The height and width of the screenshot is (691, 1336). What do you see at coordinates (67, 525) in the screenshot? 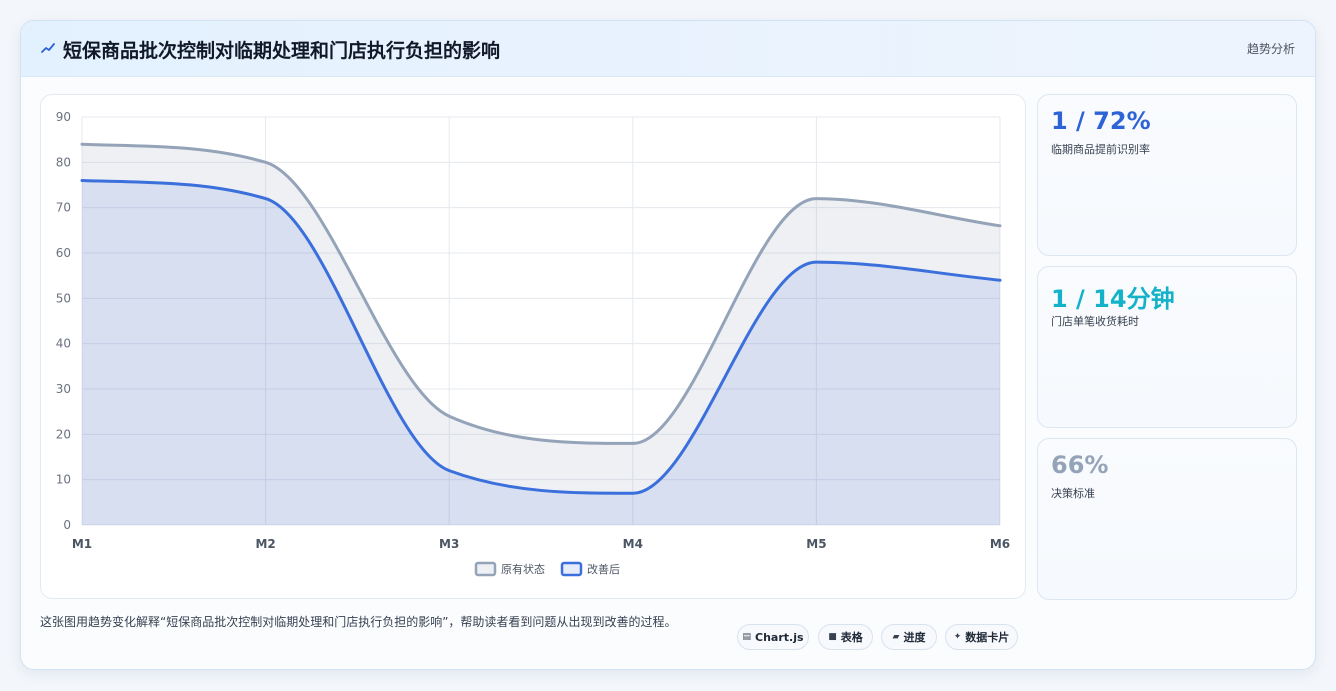
I see `y-tick-label: 0` at bounding box center [67, 525].